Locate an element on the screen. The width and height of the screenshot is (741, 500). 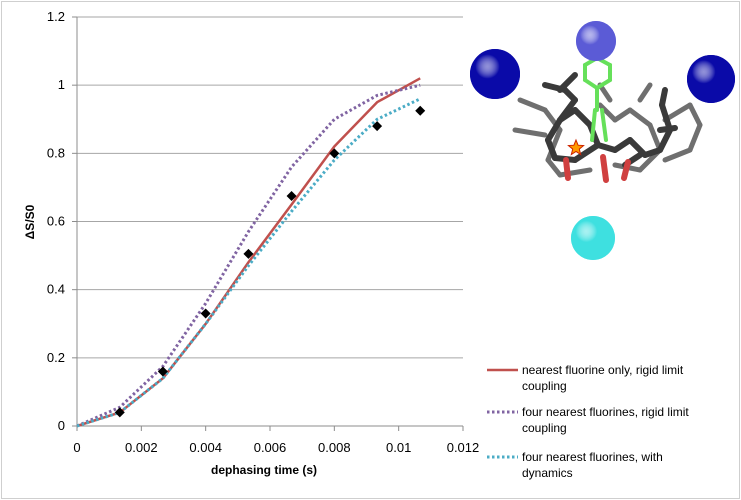
y-tick-label: 1 is located at coordinates (61, 84).